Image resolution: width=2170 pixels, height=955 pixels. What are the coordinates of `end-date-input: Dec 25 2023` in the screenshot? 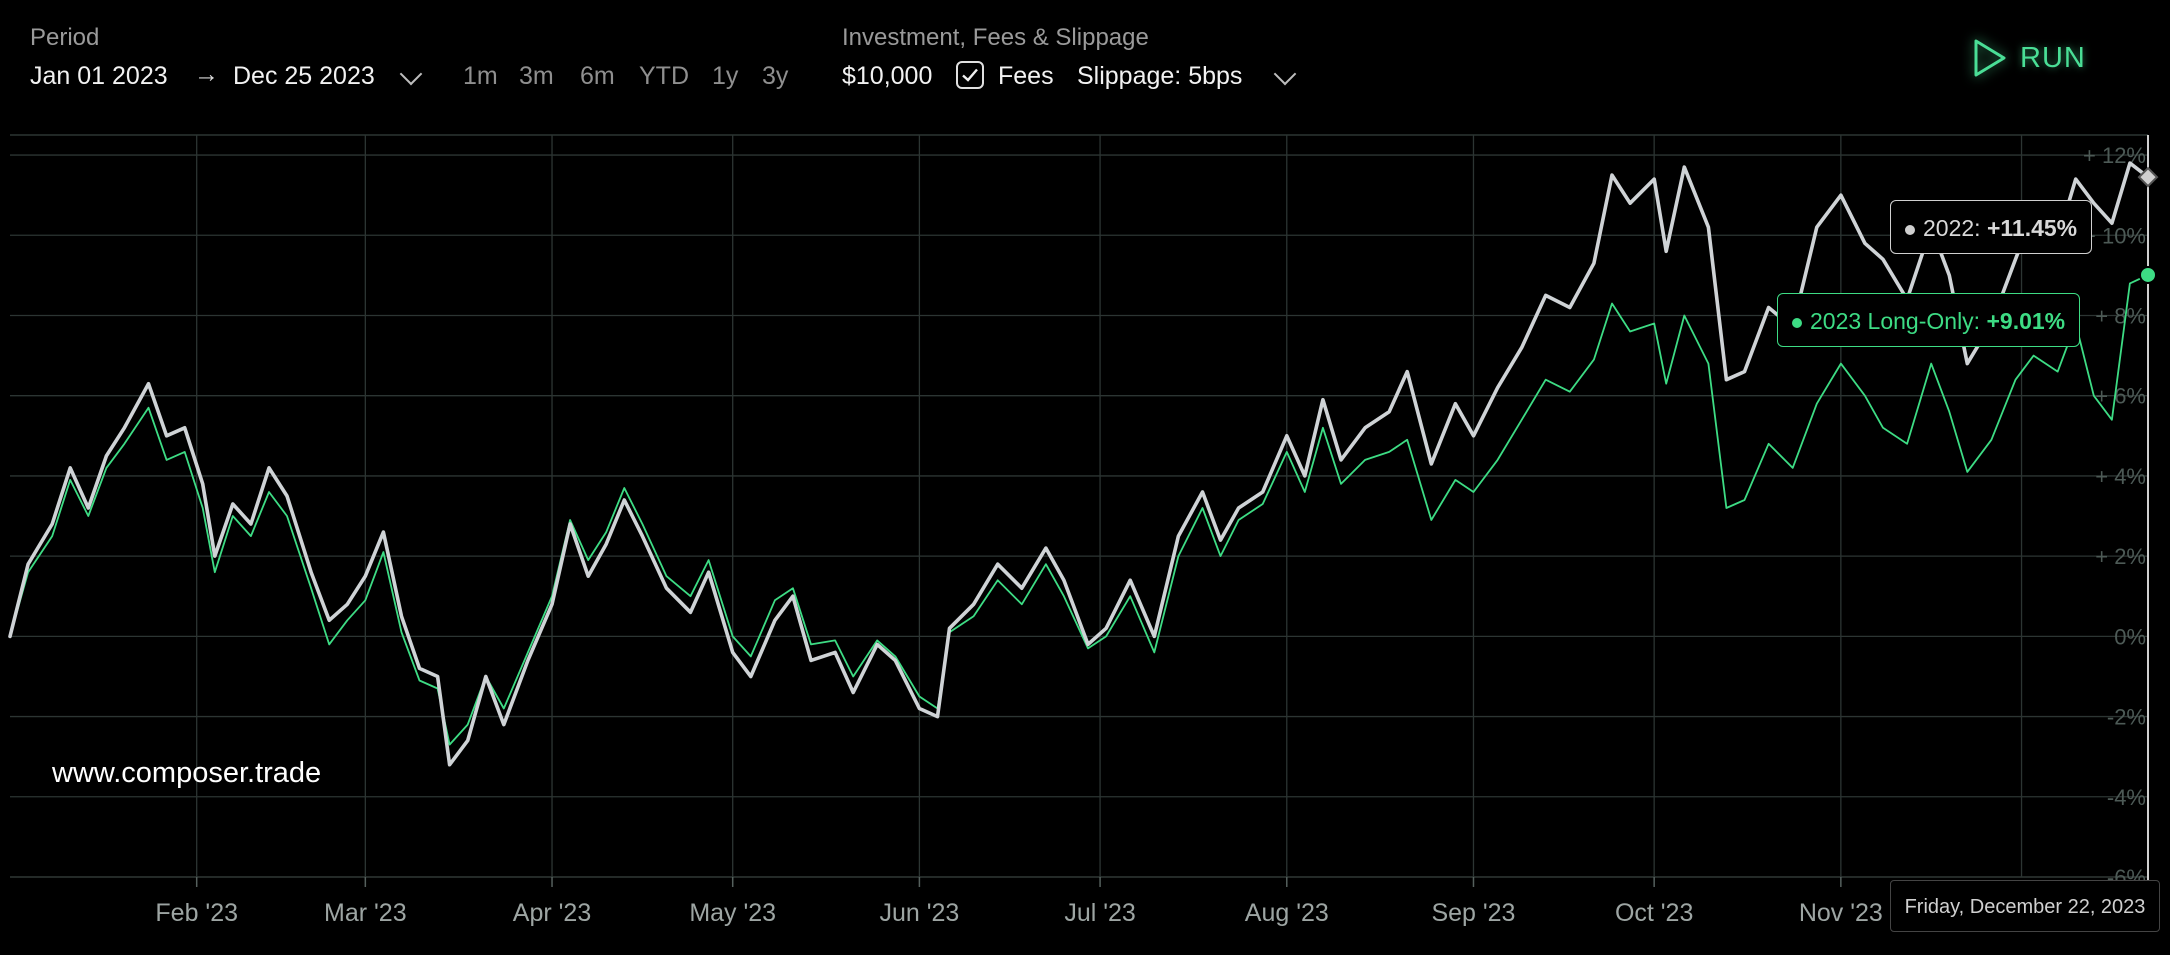 It's located at (304, 76).